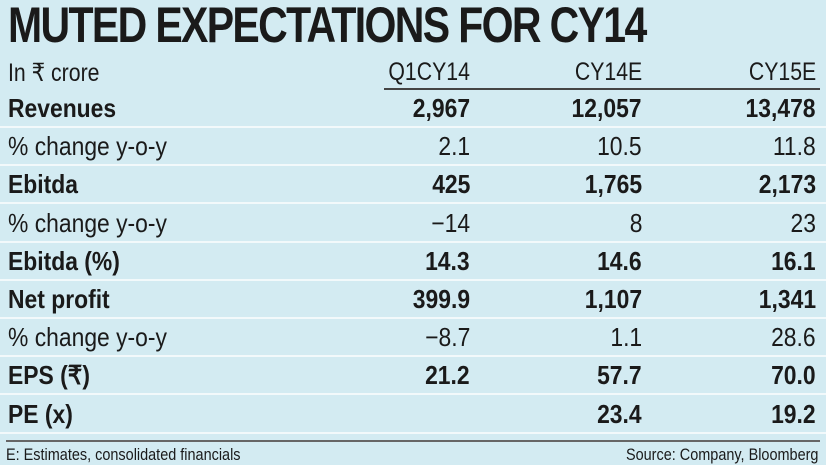 This screenshot has width=826, height=465. I want to click on row-label: EPS (₹), so click(49, 375).